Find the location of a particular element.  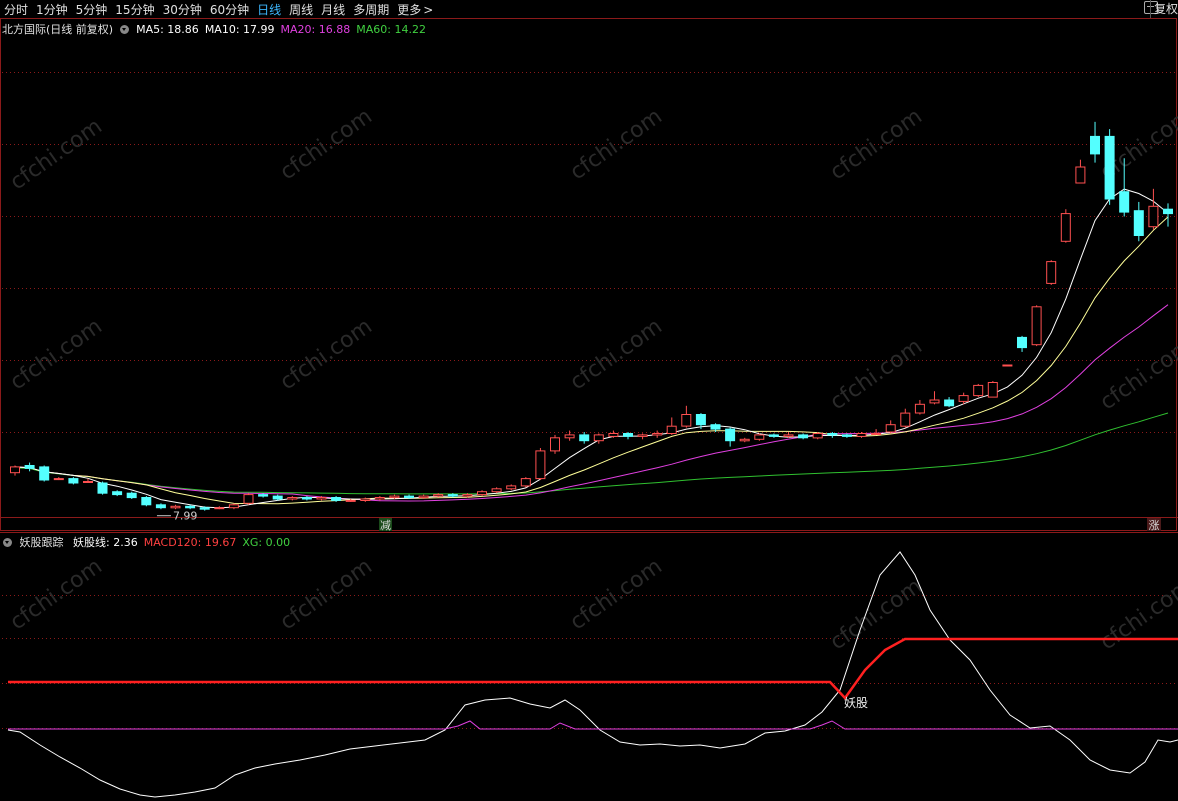

tab-period: 15分钟 is located at coordinates (135, 10).